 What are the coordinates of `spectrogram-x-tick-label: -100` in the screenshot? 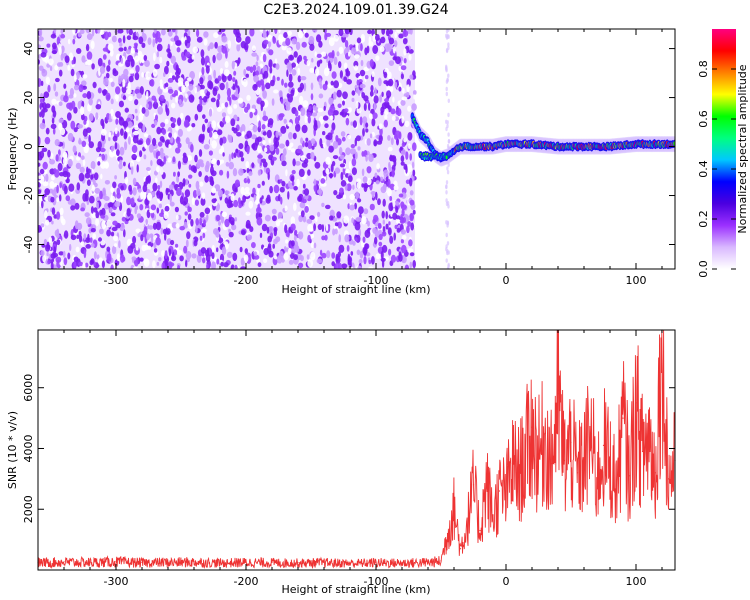 It's located at (376, 280).